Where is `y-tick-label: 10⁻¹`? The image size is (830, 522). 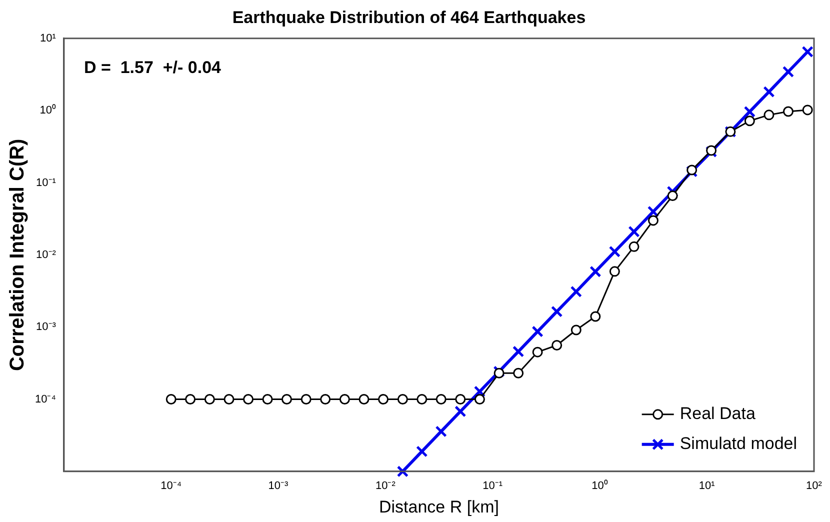
y-tick-label: 10⁻¹ is located at coordinates (46, 182).